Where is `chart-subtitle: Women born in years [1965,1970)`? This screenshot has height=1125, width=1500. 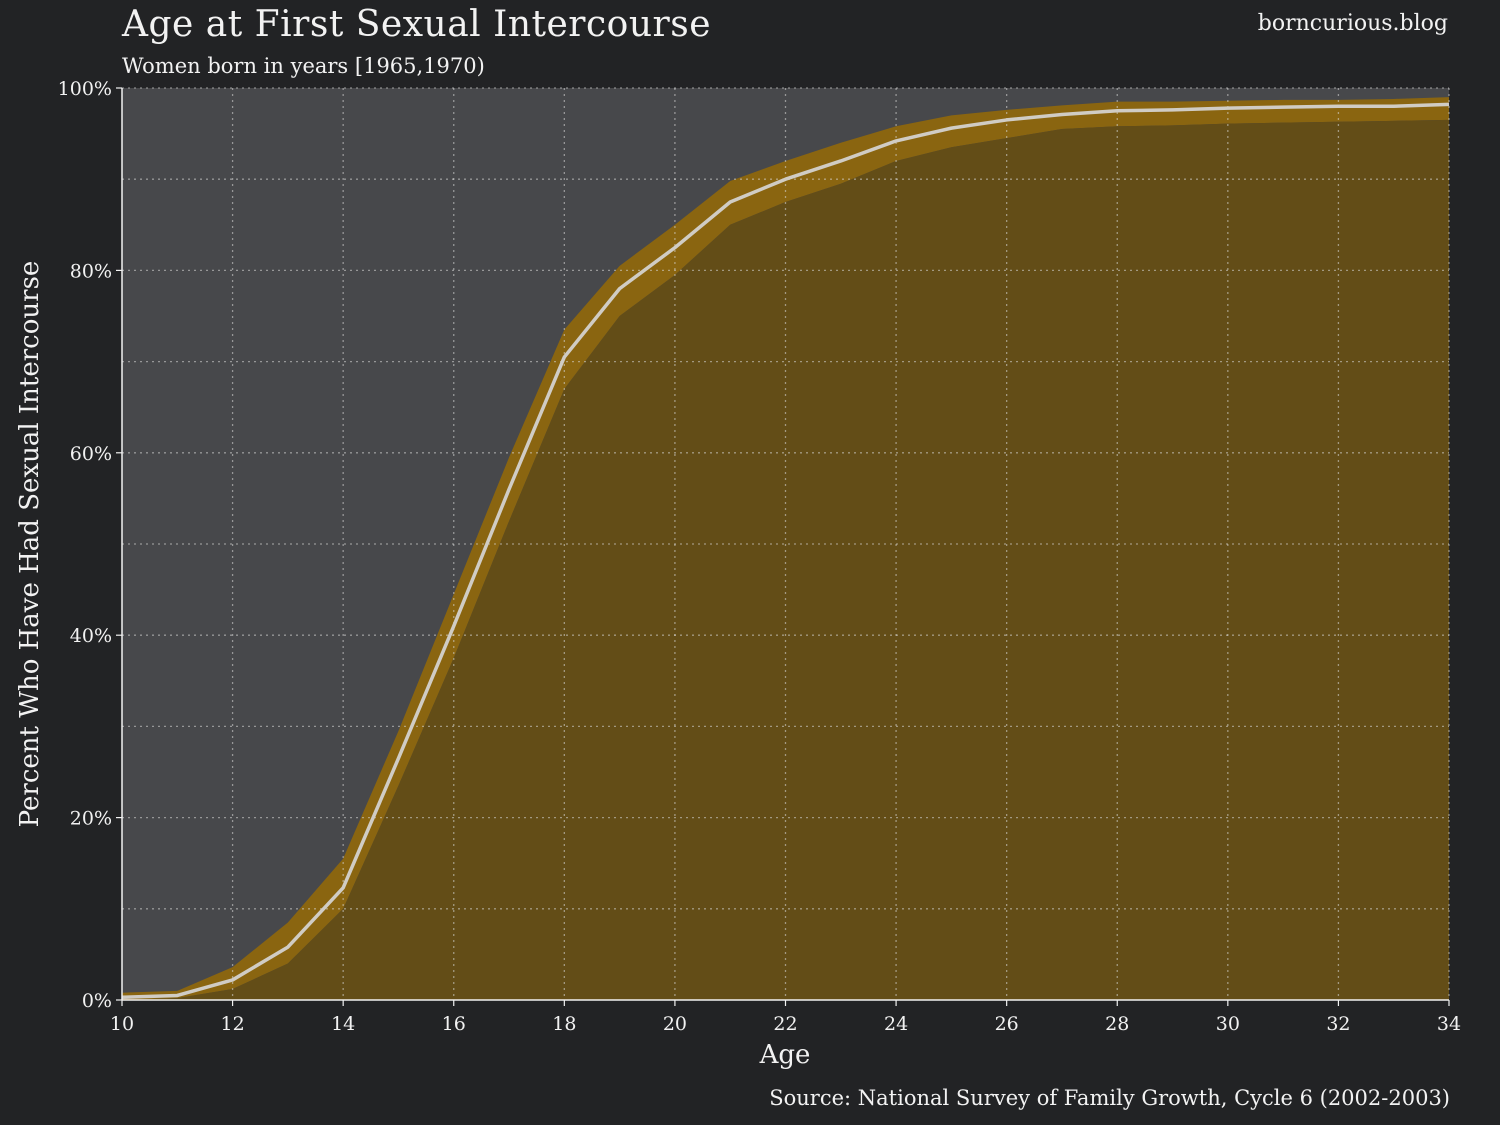
chart-subtitle: Women born in years [1965,1970) is located at coordinates (303, 66).